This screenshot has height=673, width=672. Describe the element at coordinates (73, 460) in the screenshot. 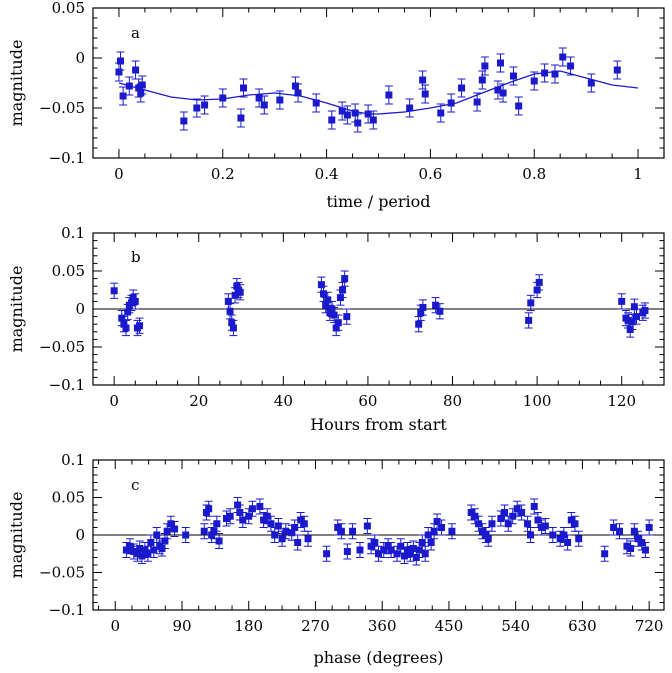

I see `y-tick-label: 0.1` at that location.